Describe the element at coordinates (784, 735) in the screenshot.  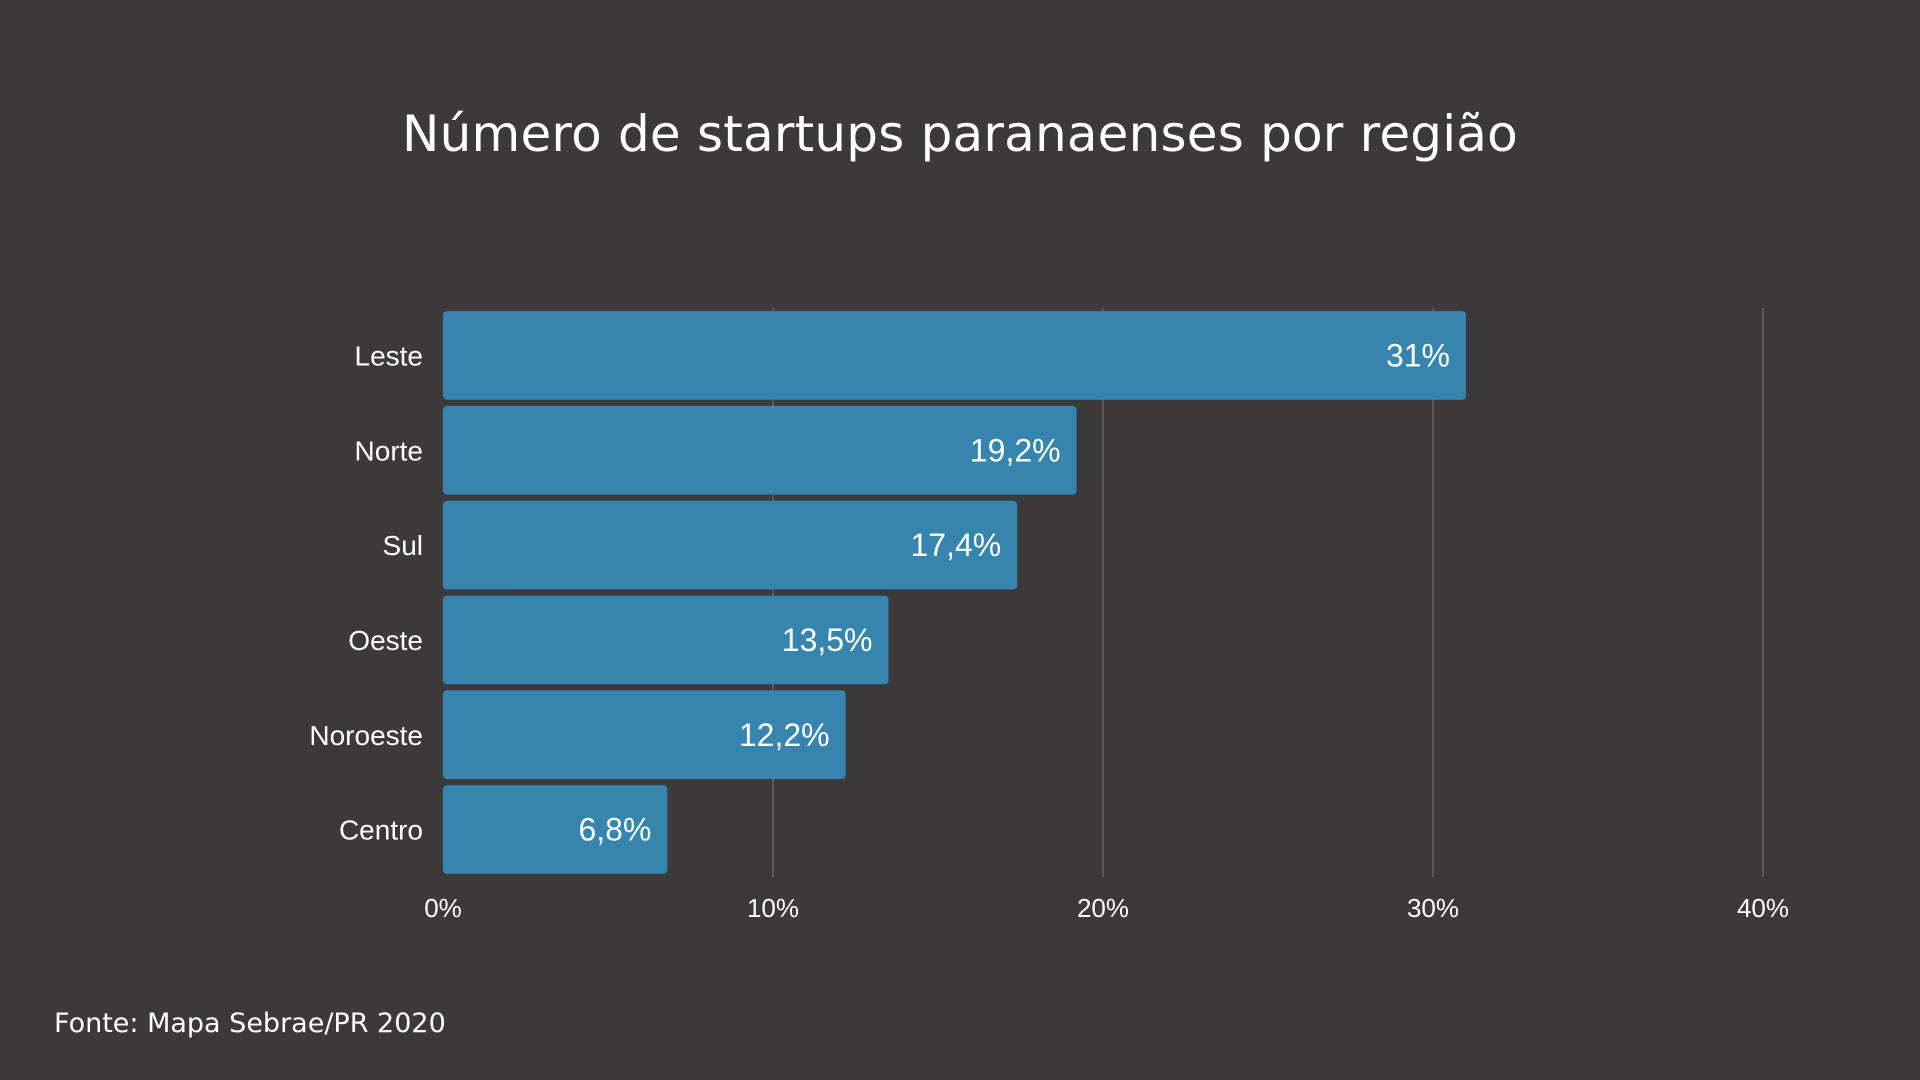
I see `data-label: 12,2%` at that location.